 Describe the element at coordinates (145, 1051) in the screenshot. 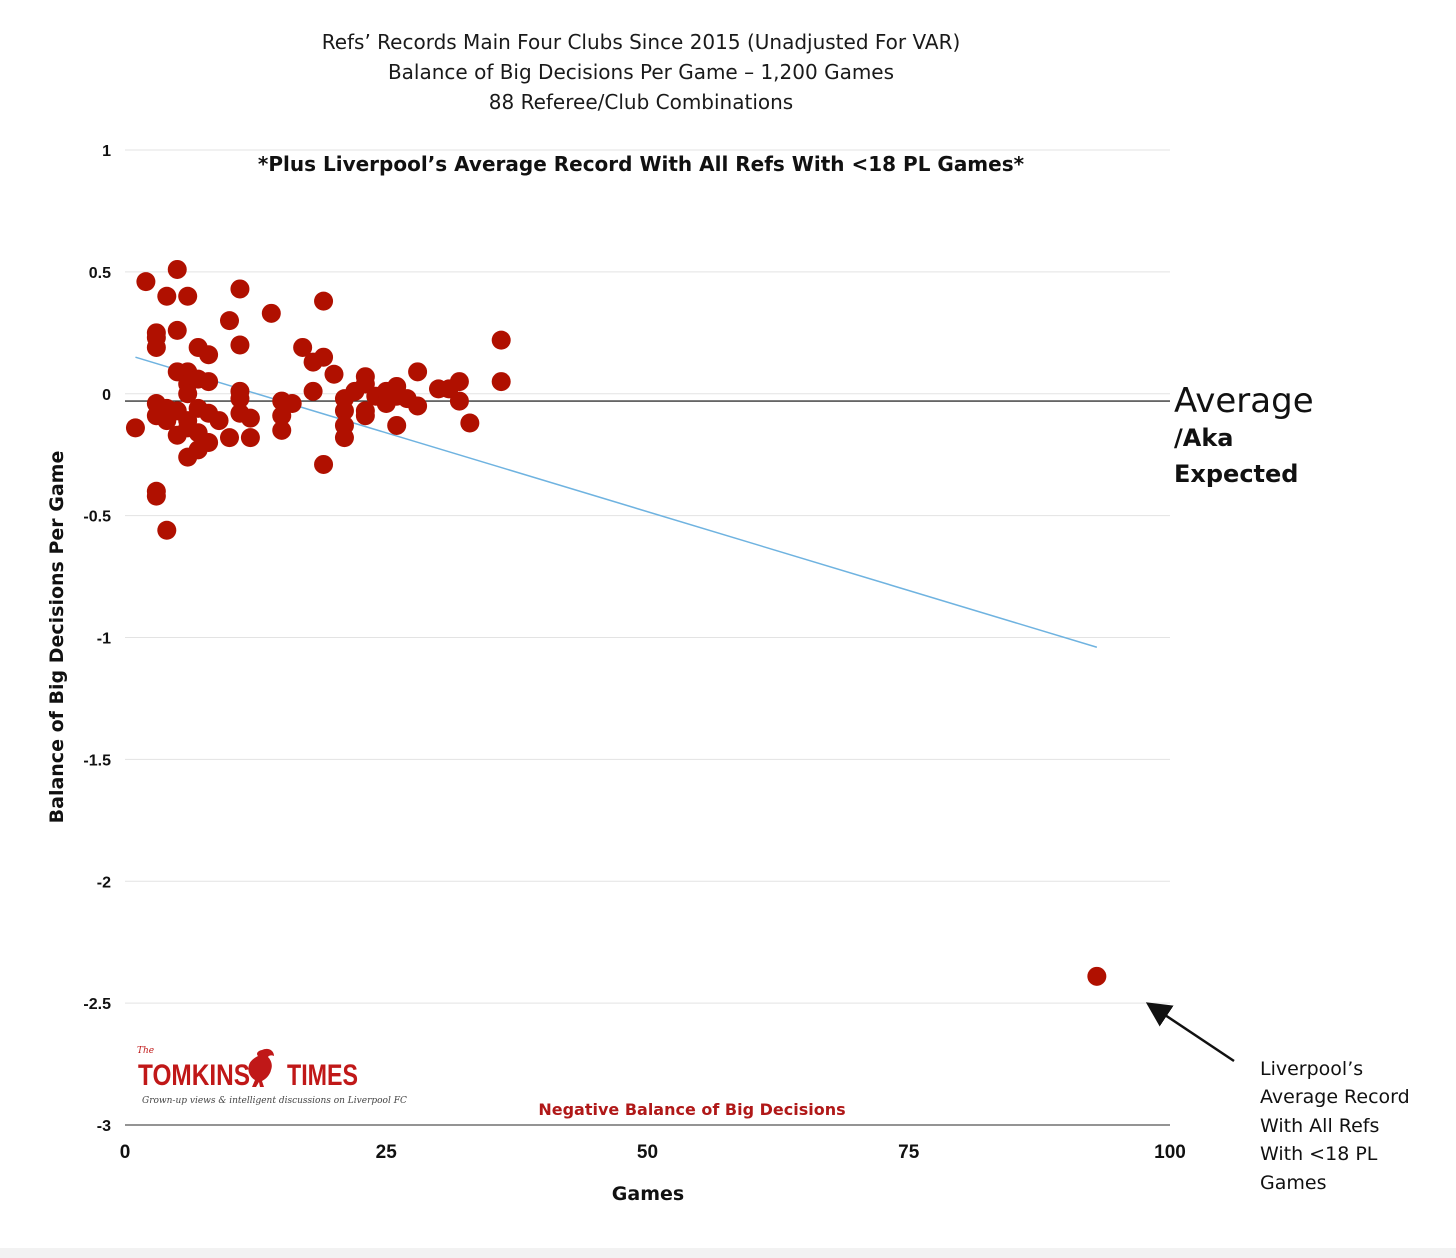

I see `logo-the: The` at that location.